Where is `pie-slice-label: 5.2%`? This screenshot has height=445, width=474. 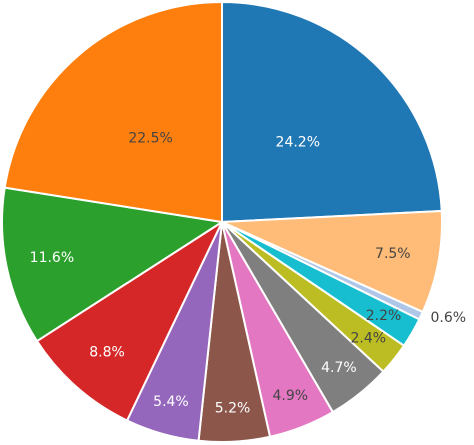 pie-slice-label: 5.2% is located at coordinates (233, 409).